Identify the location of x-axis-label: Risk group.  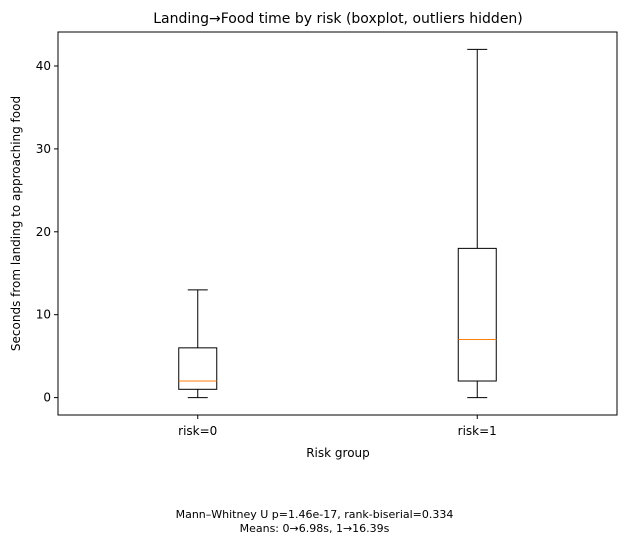
(338, 453).